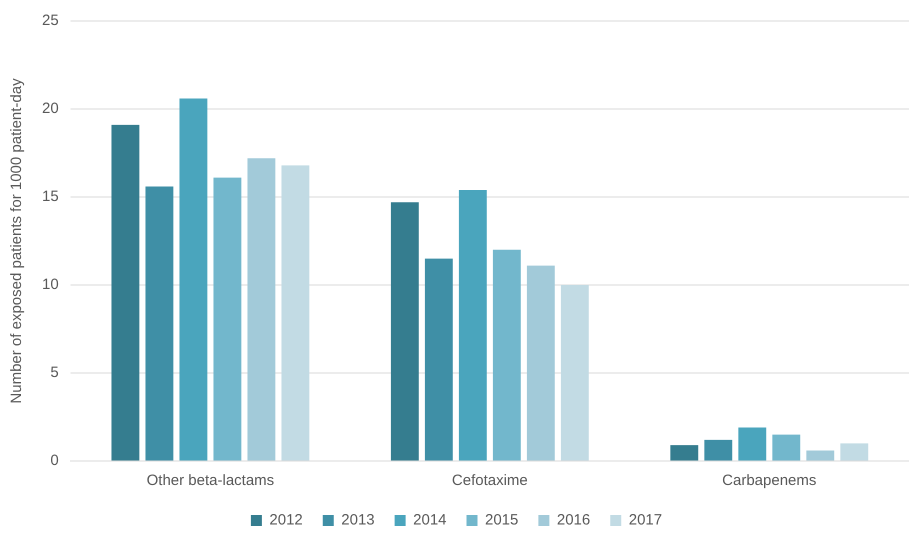 This screenshot has height=538, width=909. I want to click on y-tick-label: 20, so click(50, 109).